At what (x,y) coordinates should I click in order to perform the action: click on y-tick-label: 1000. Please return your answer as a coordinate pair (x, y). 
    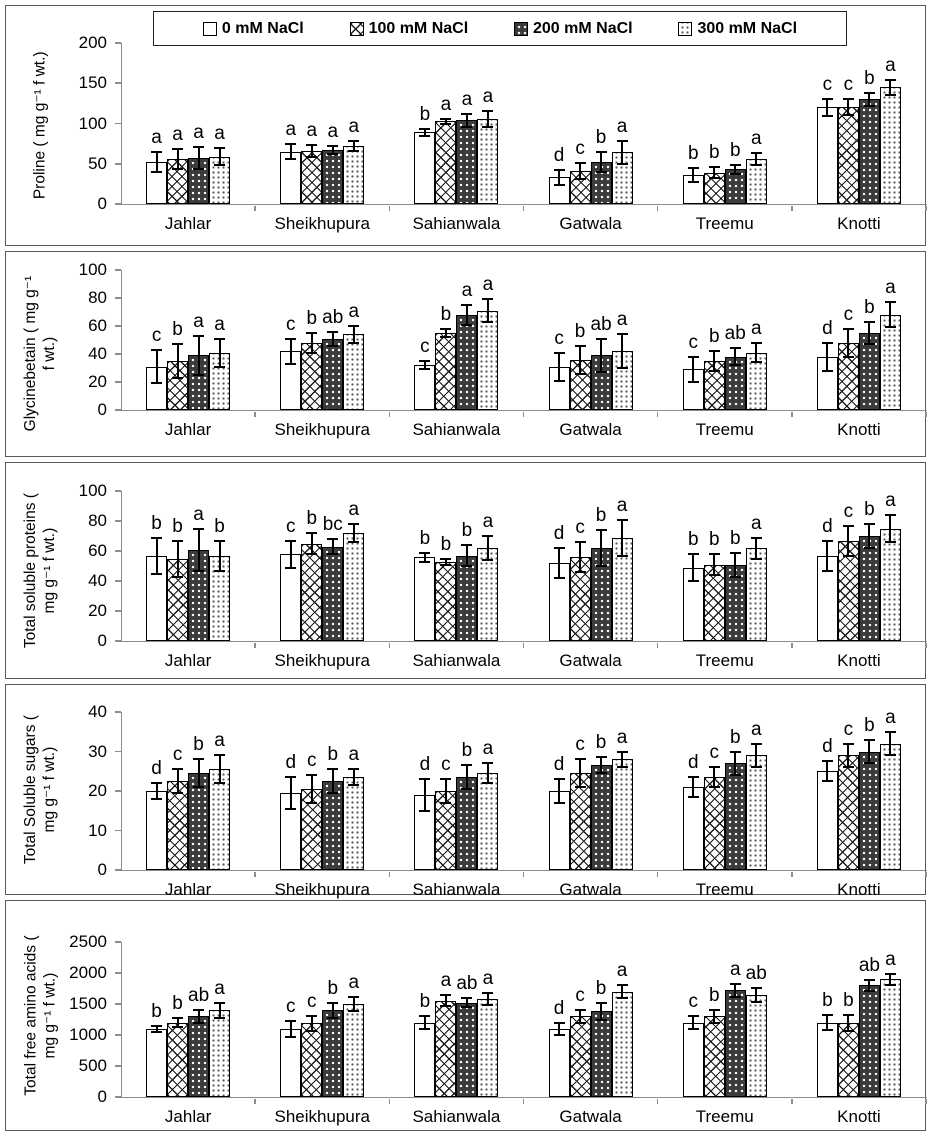
    Looking at the image, I should click on (88, 1034).